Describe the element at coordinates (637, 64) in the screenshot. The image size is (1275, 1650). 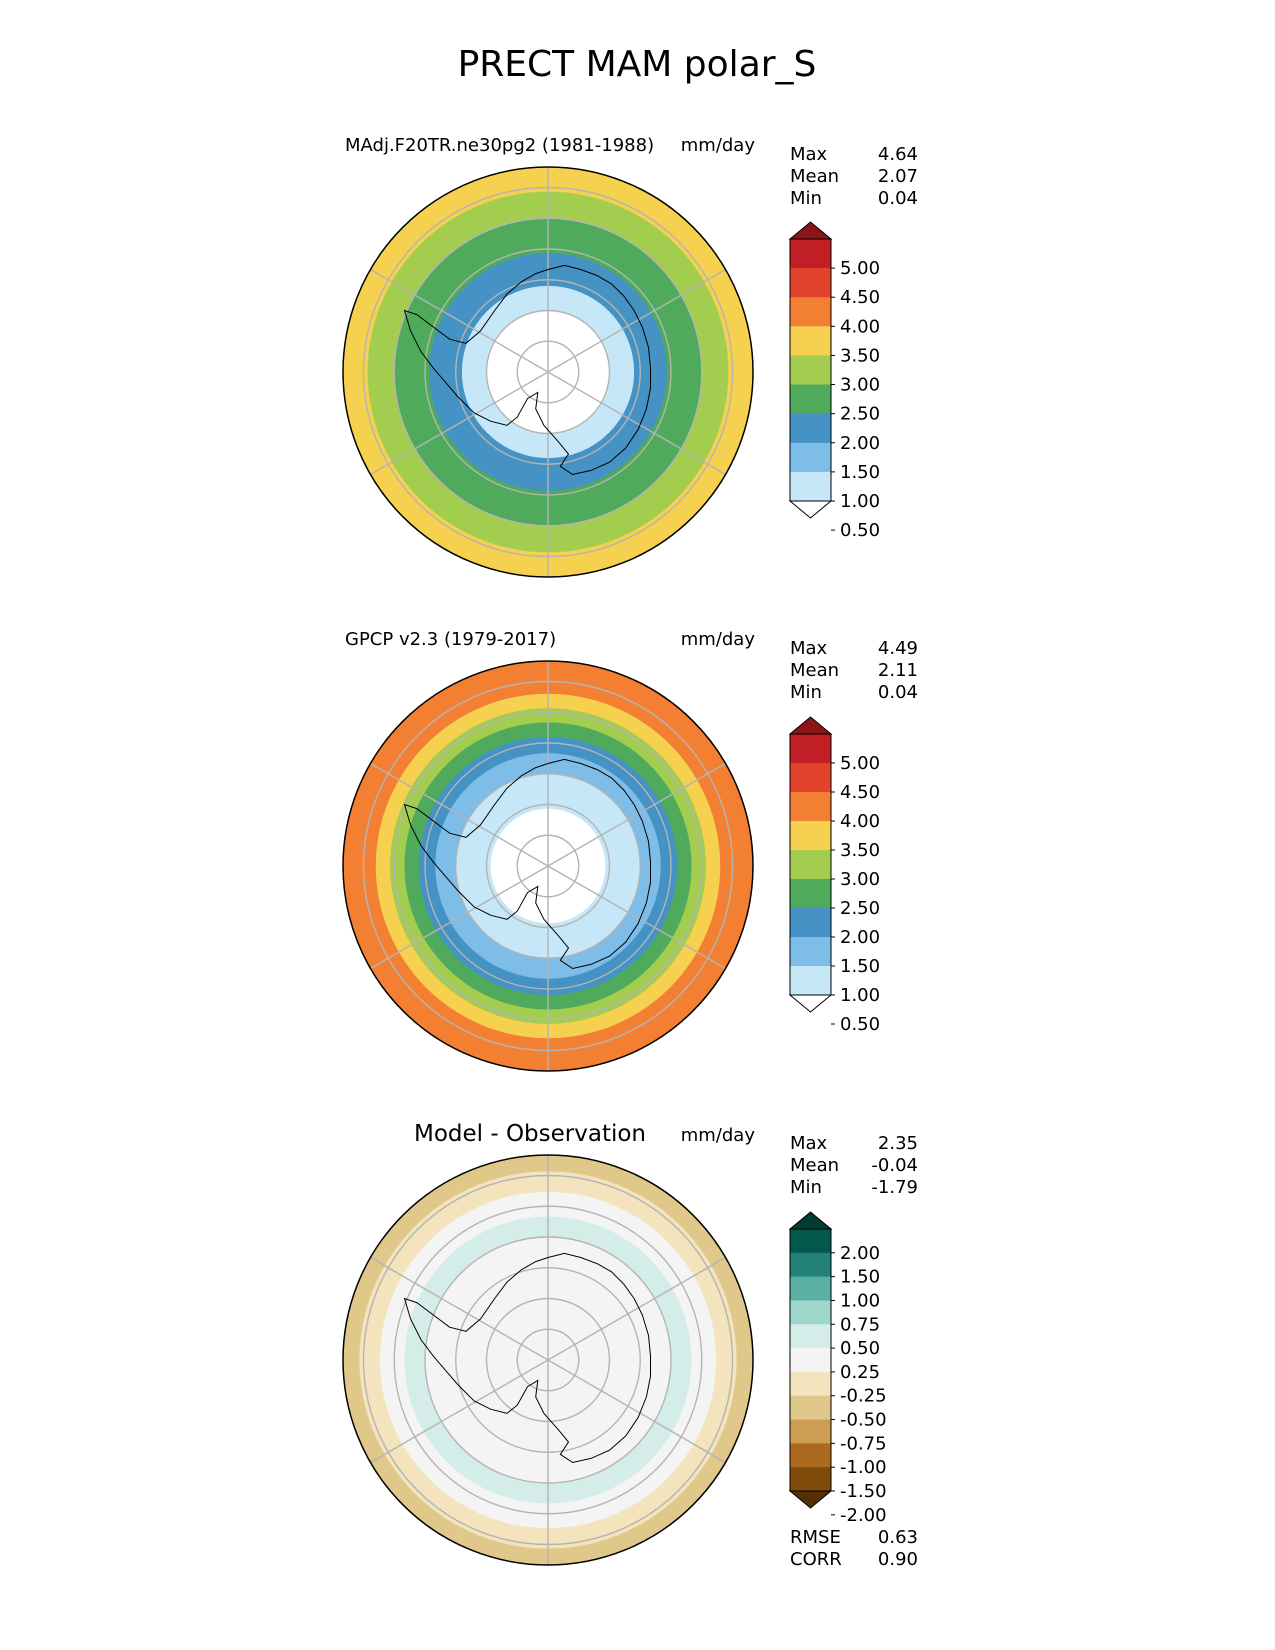
I see `figure-title: PRECT MAM polar_S` at that location.